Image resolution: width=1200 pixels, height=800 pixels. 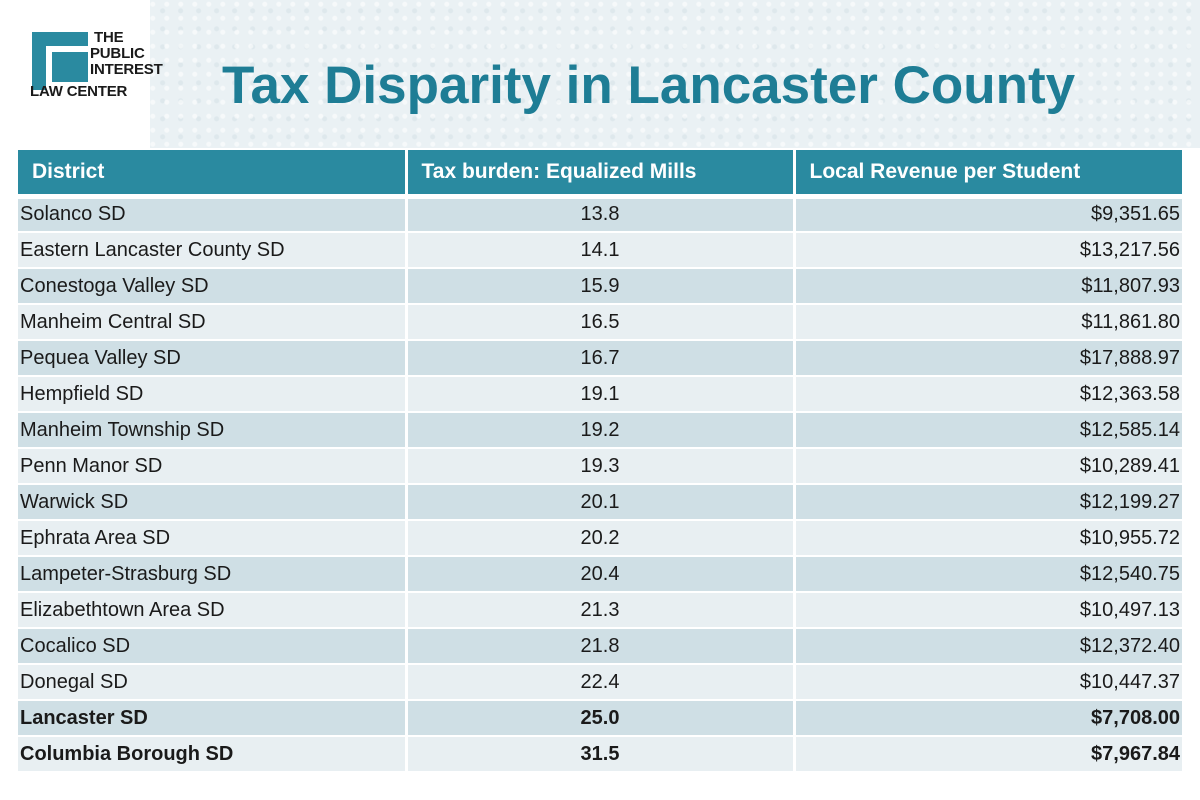 I want to click on mills-cell: 19.2, so click(x=601, y=430).